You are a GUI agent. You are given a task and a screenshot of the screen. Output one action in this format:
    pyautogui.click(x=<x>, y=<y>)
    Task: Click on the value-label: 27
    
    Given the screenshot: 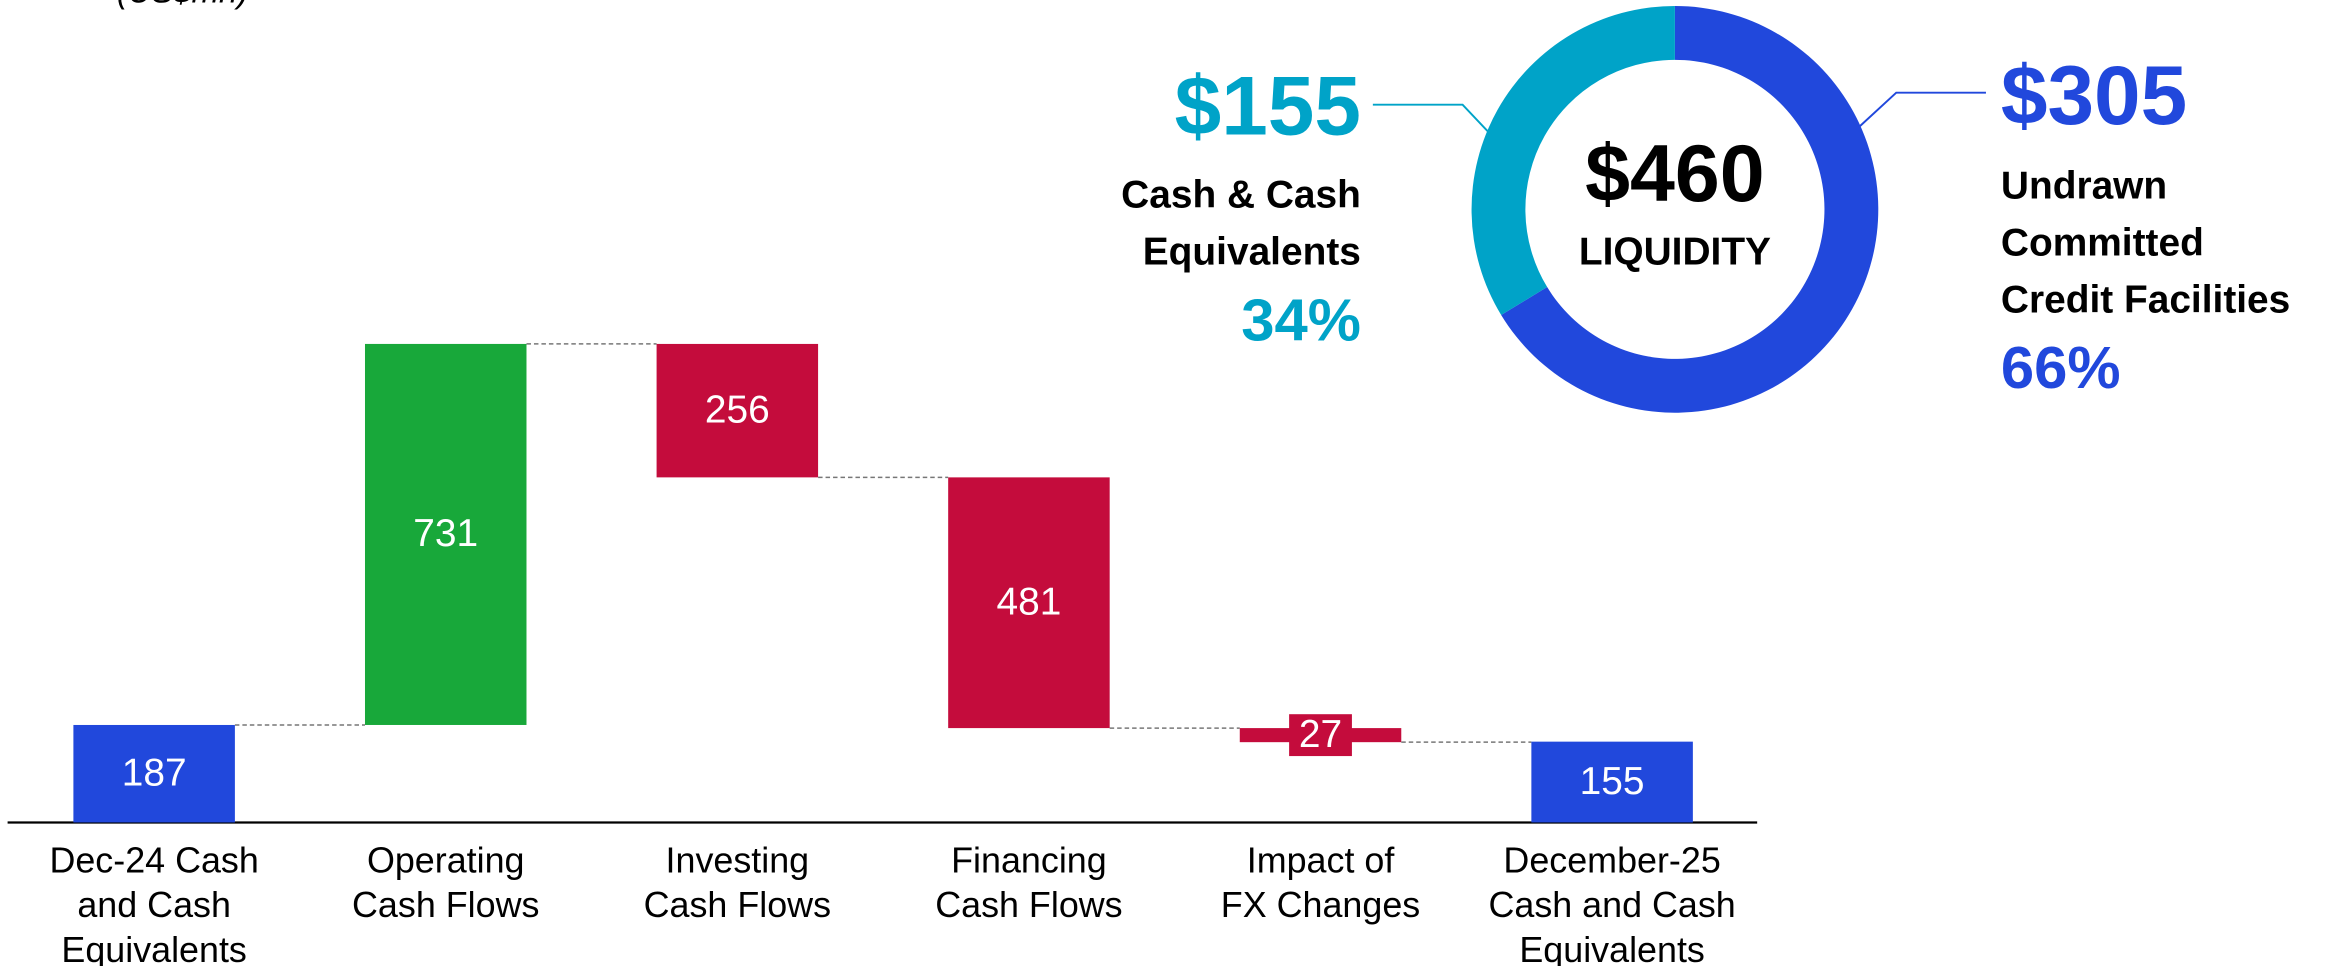 What is the action you would take?
    pyautogui.click(x=1320, y=734)
    